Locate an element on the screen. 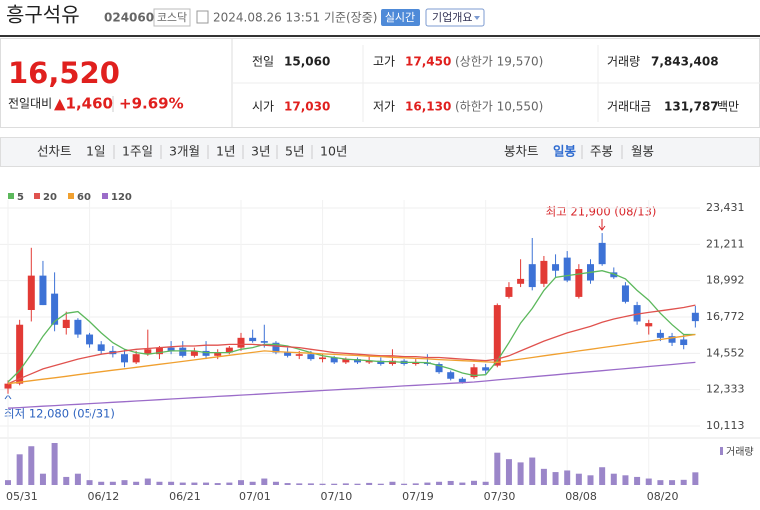  y-tick-label: 16,772 is located at coordinates (725, 316).